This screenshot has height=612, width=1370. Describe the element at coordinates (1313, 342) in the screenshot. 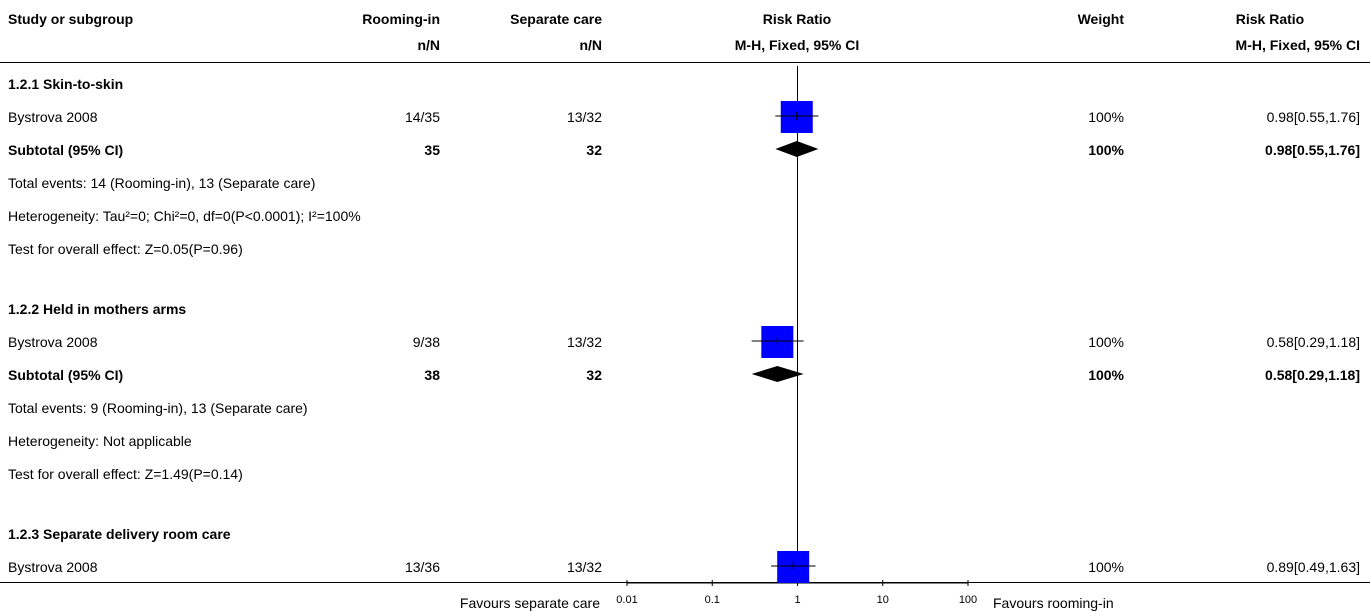

I see `study-ci-text: 0.58[0.29,1.18]` at that location.